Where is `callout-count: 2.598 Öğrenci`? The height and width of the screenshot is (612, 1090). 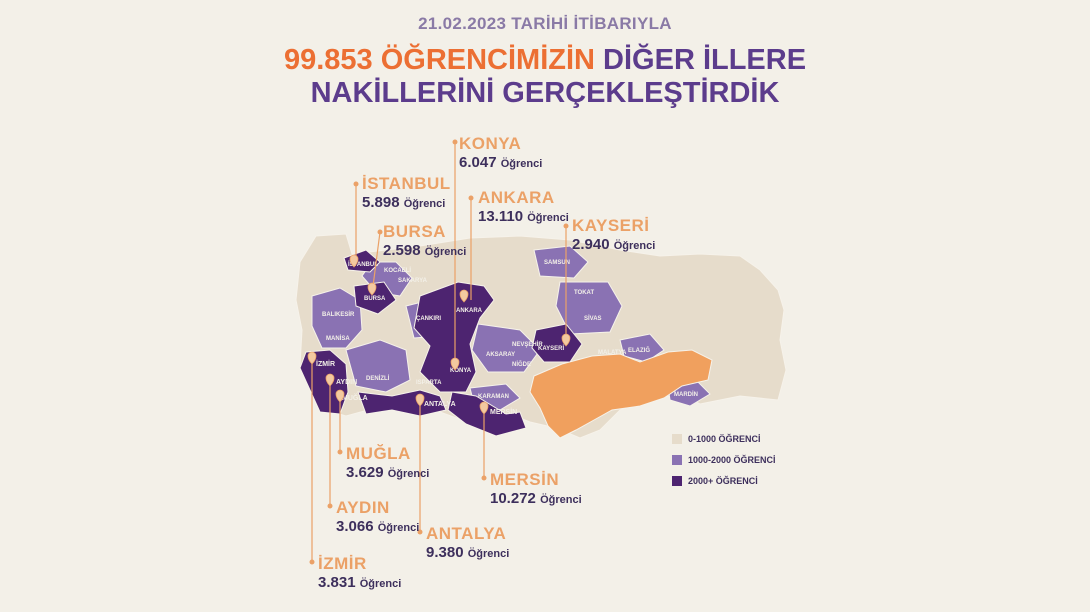
callout-count: 2.598 Öğrenci is located at coordinates (425, 250).